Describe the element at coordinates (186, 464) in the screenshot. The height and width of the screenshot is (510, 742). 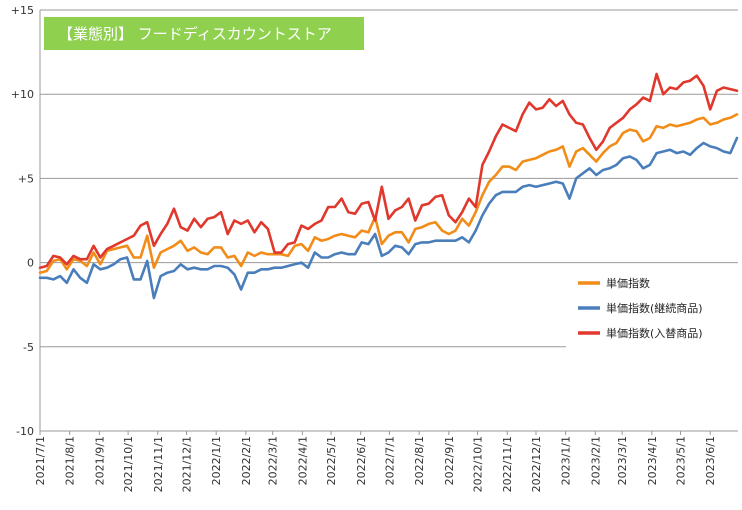
I see `x-tick-label: 2021/12/1` at that location.